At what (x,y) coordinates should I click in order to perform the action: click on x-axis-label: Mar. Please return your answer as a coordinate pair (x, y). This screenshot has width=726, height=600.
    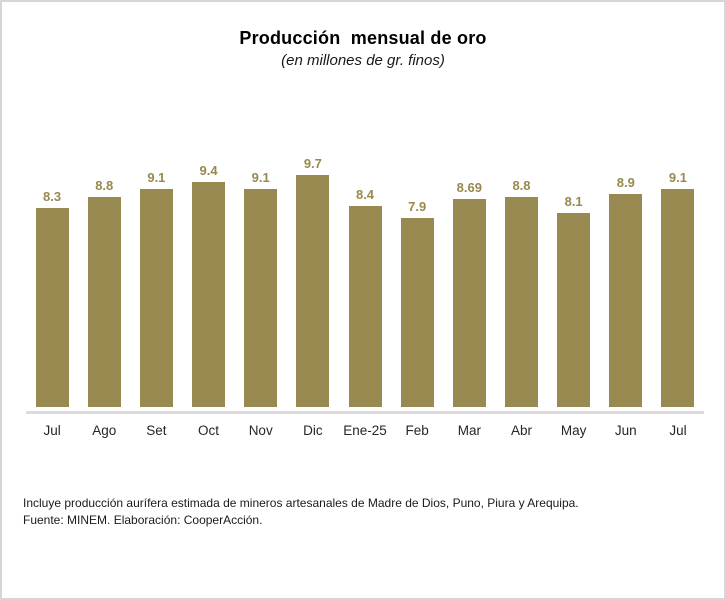
    Looking at the image, I should click on (469, 430).